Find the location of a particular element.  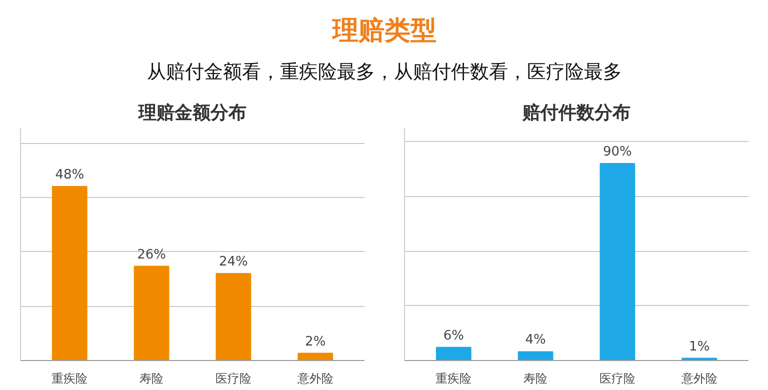

data-label: 48% is located at coordinates (69, 175).